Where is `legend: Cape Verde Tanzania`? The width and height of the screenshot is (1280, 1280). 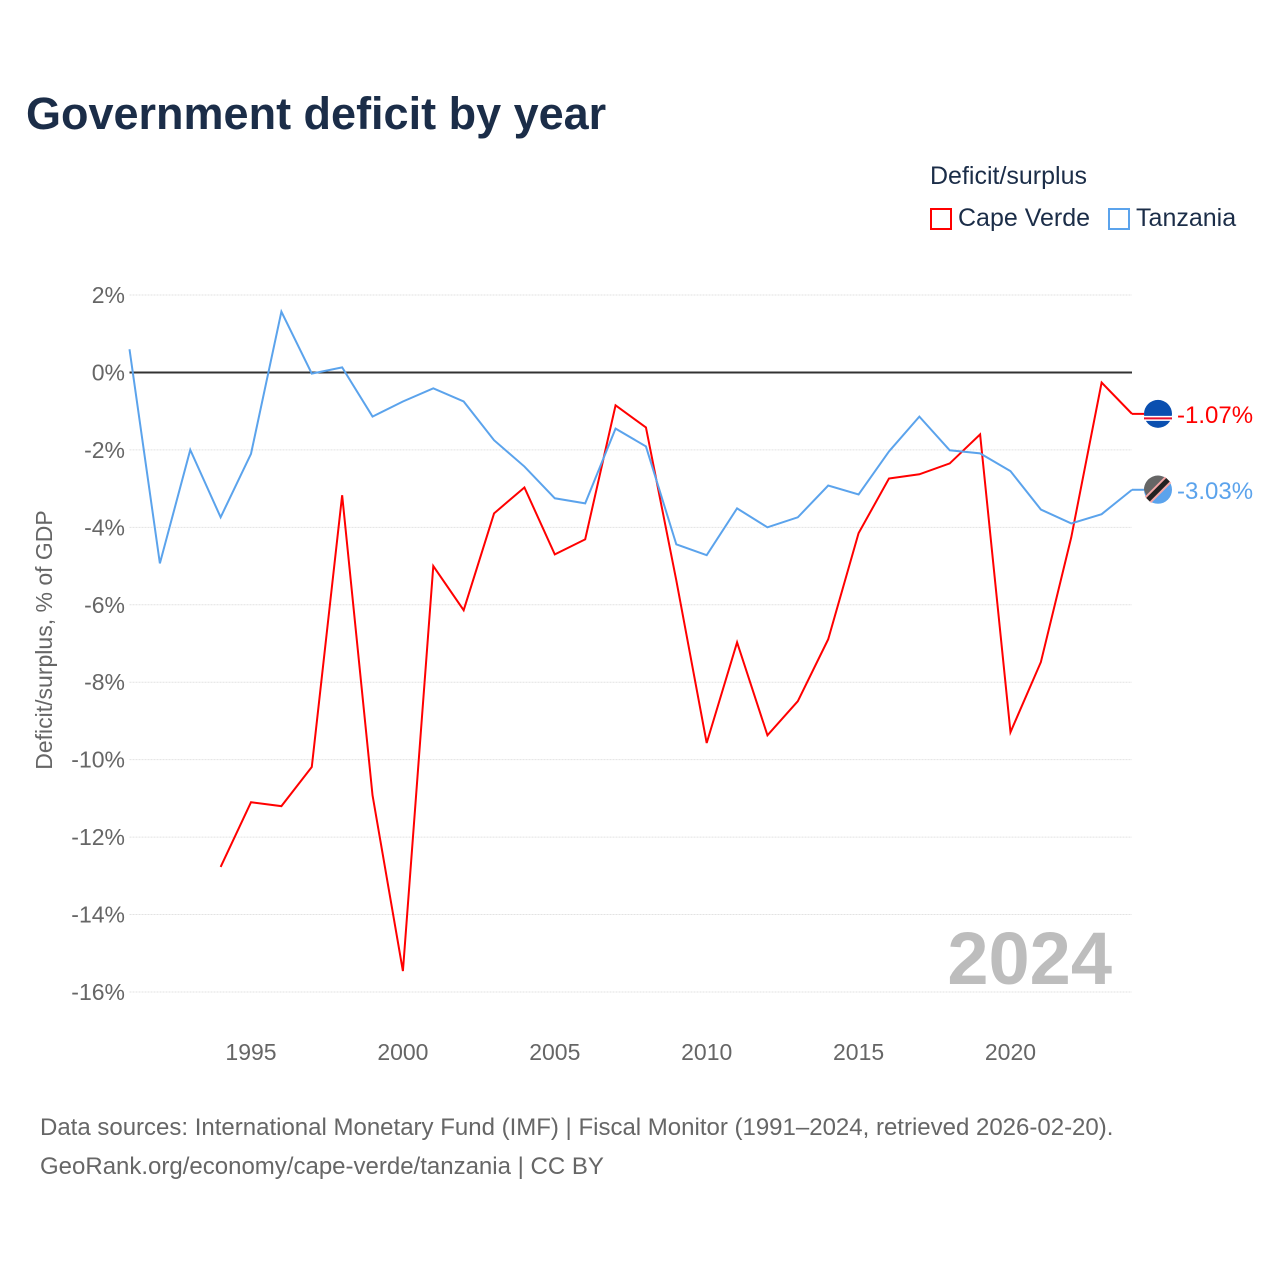 legend: Cape Verde Tanzania is located at coordinates (1083, 218).